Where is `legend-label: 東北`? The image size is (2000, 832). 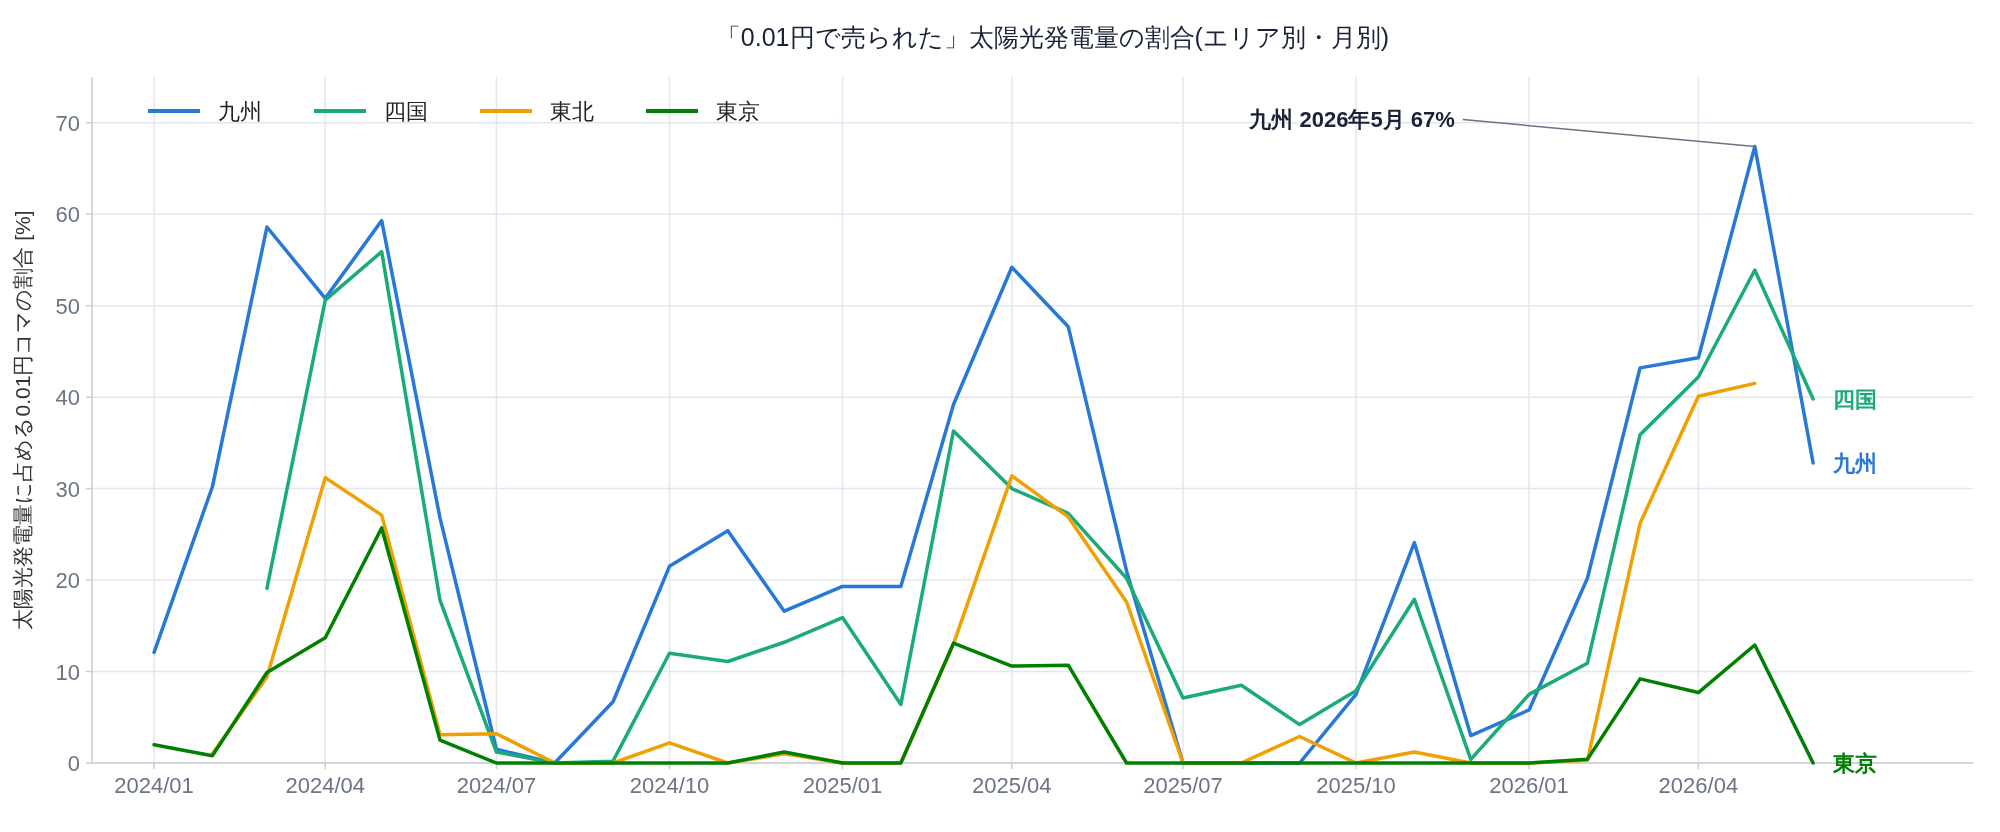 legend-label: 東北 is located at coordinates (572, 111).